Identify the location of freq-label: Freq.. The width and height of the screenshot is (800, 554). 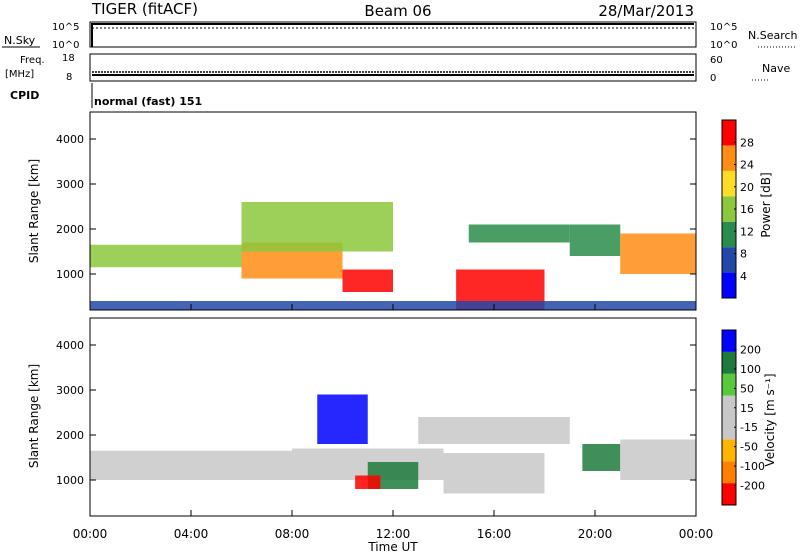
(32, 60).